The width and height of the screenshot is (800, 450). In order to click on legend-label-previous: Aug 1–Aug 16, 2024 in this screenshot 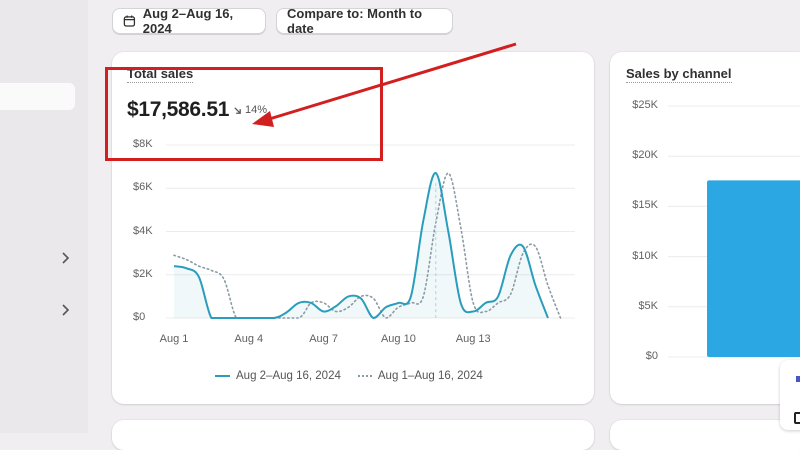, I will do `click(430, 376)`.